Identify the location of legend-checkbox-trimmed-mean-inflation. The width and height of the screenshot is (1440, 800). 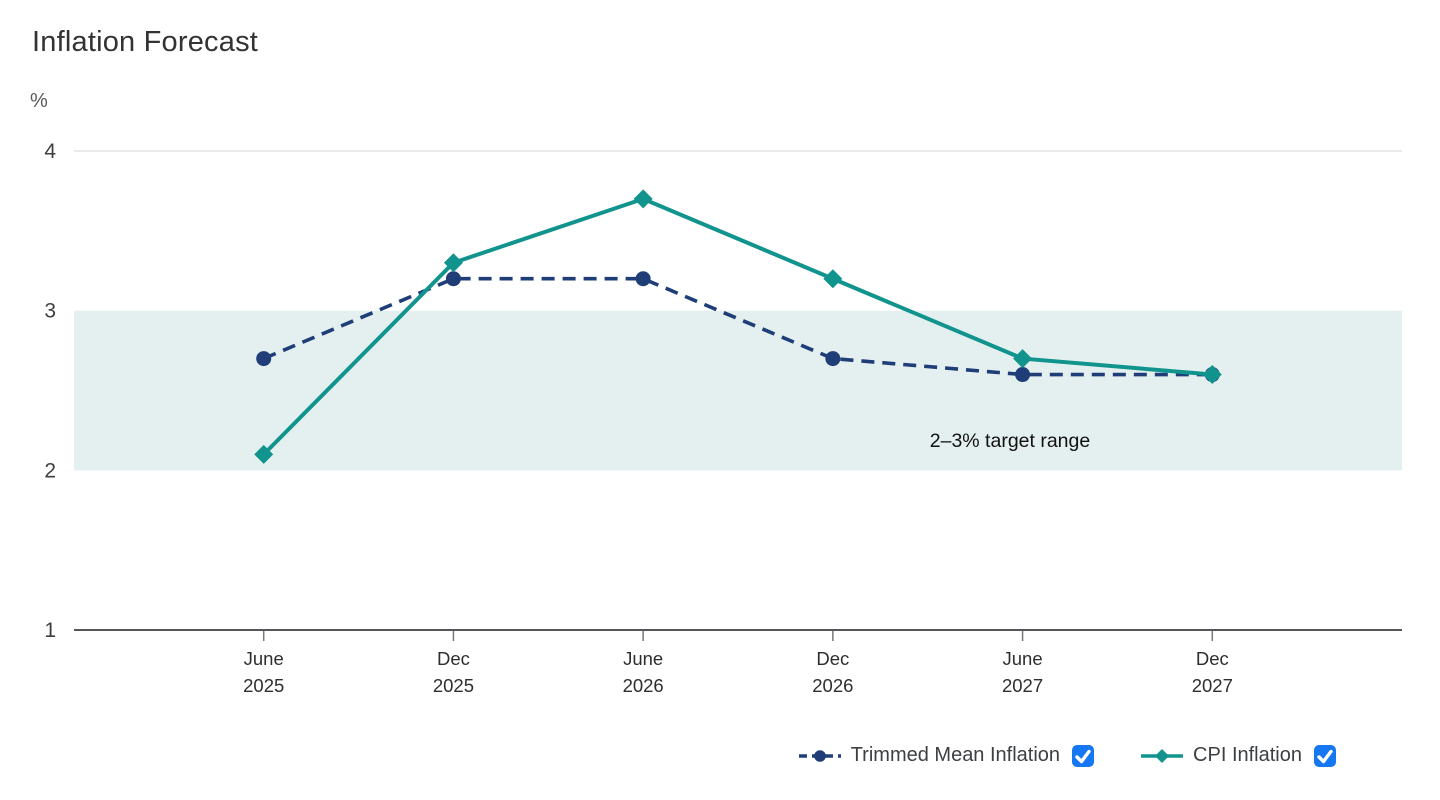
(1083, 755).